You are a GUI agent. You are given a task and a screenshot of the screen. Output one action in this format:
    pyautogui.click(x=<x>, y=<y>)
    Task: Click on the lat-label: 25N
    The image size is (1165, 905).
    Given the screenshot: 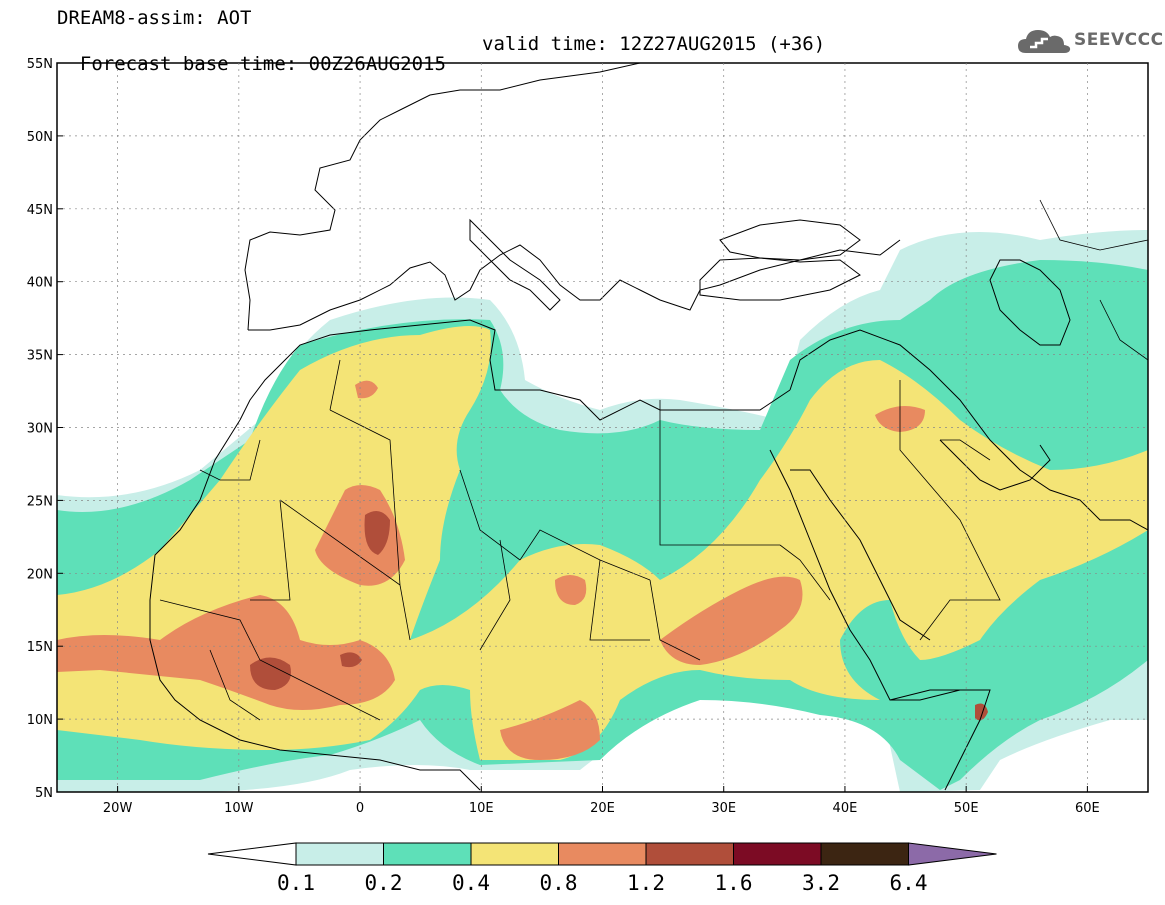 What is the action you would take?
    pyautogui.click(x=40, y=501)
    